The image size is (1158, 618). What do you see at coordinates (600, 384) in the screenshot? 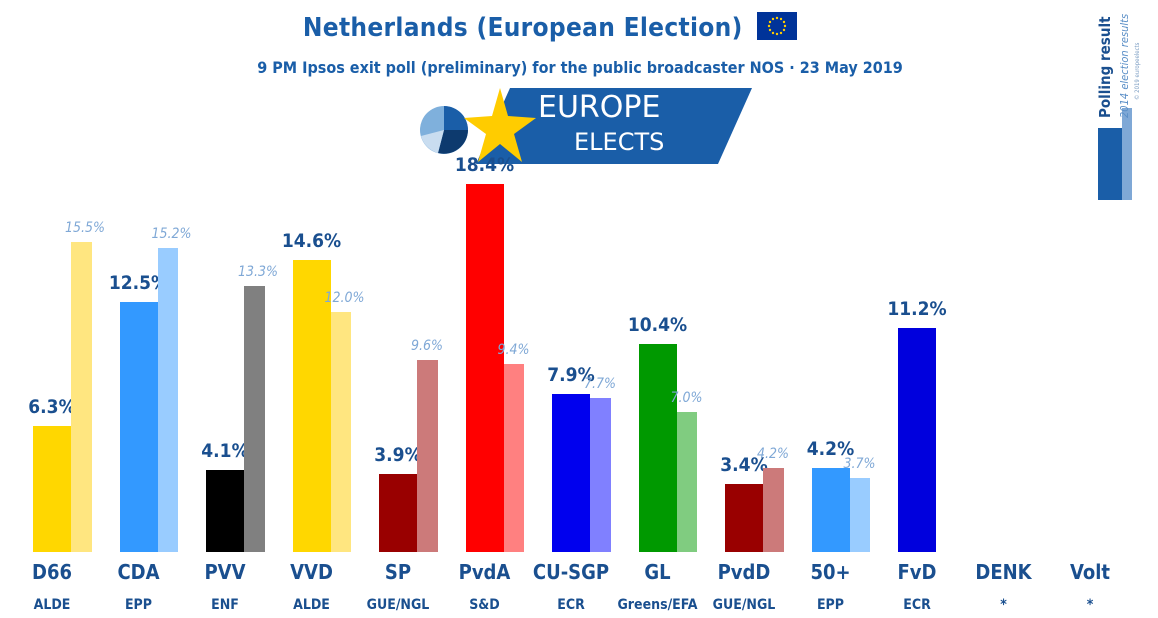
I see `value-label-2014: 7.7%` at bounding box center [600, 384].